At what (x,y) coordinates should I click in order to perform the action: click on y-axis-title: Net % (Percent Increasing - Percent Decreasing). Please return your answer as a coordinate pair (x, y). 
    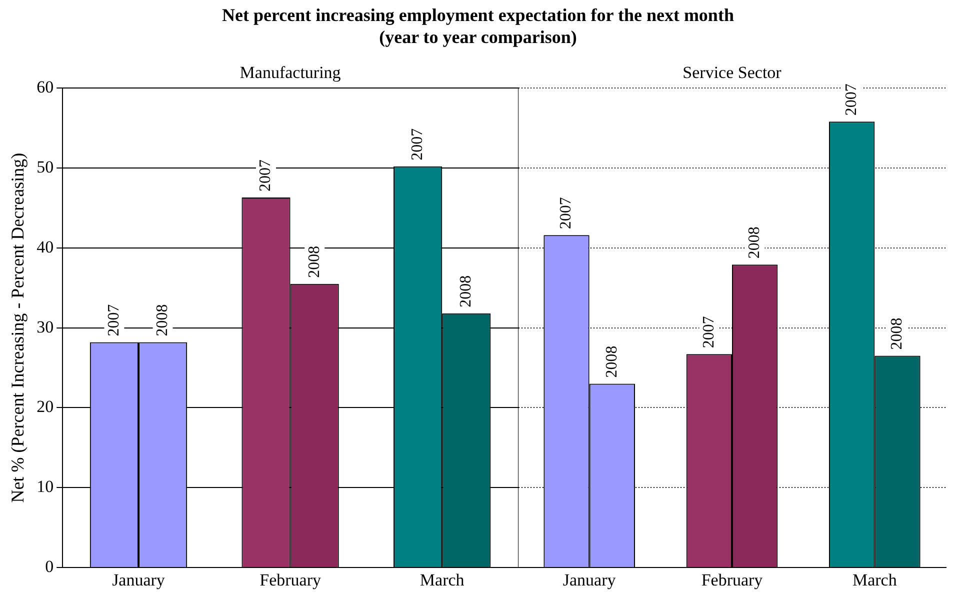
    Looking at the image, I should click on (18, 327).